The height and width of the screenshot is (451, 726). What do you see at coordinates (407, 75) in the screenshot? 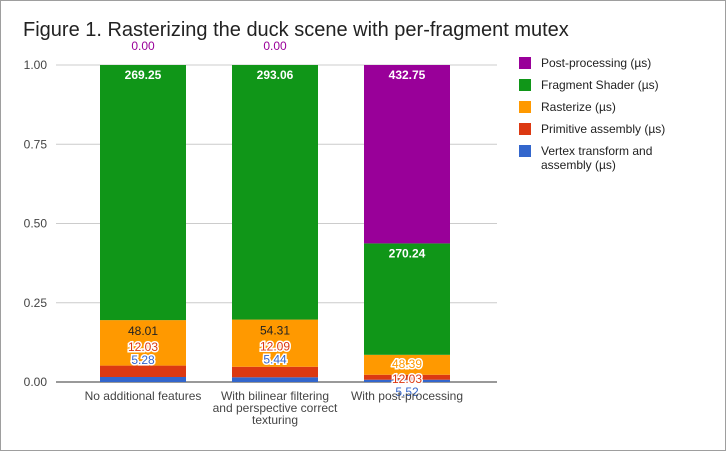
I see `data-label: 432.75` at bounding box center [407, 75].